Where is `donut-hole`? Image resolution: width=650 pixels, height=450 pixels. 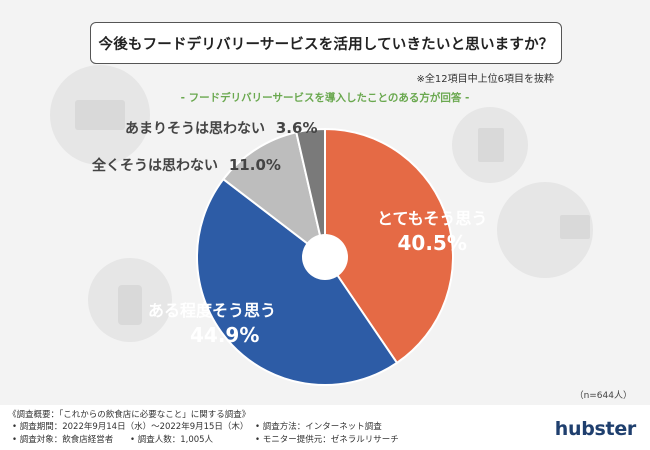
donut-hole is located at coordinates (325, 257).